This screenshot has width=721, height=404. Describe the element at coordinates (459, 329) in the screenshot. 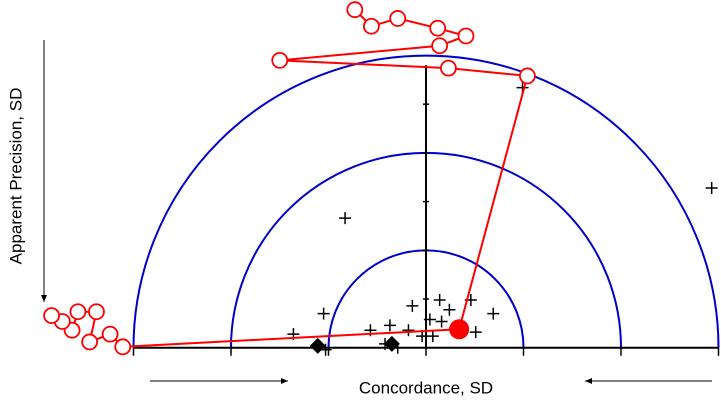

I see `dot-marker` at that location.